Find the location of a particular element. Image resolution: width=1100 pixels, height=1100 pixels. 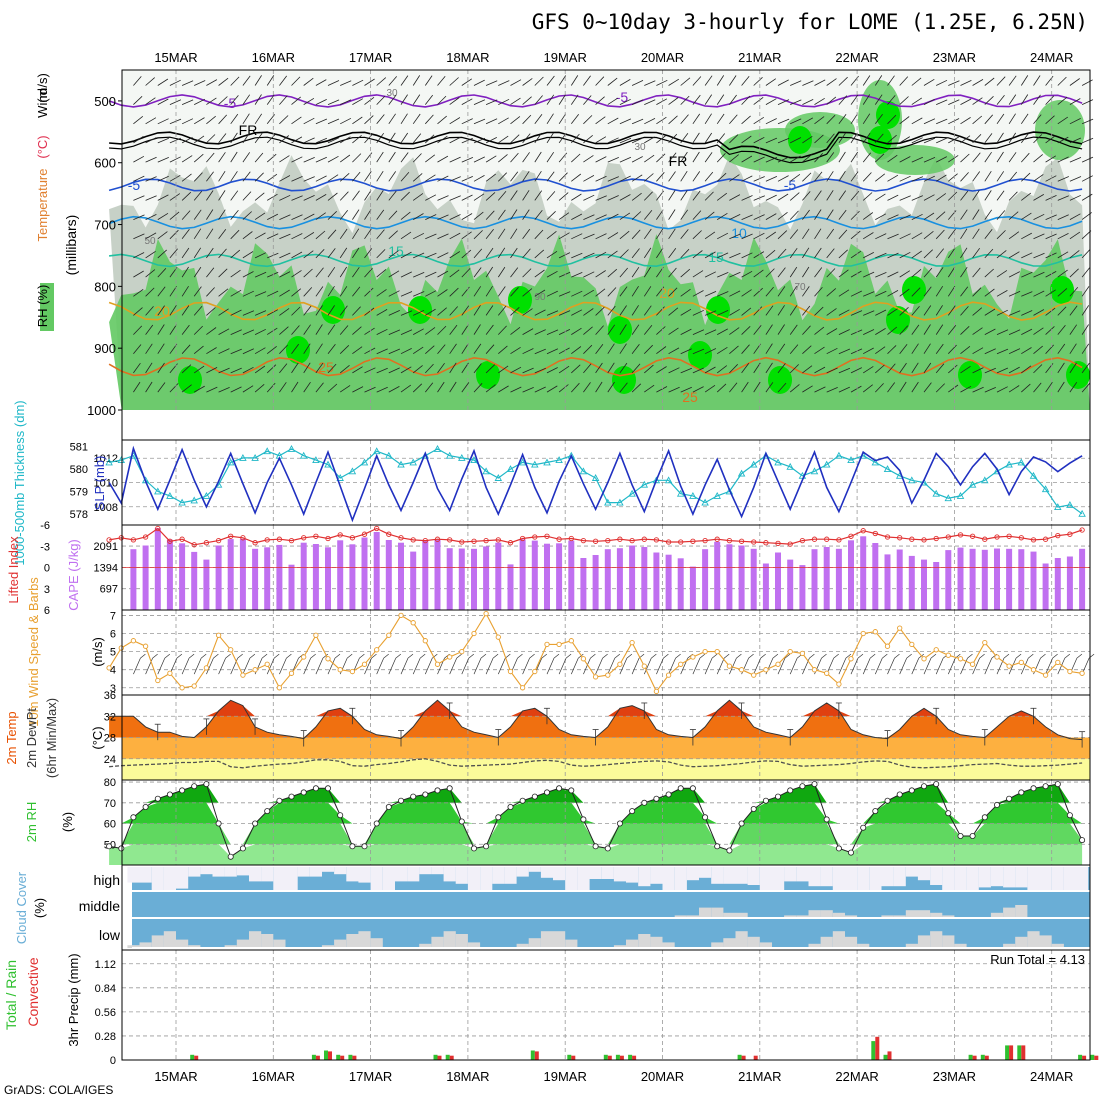

cloud-low-bar is located at coordinates (255, 939).